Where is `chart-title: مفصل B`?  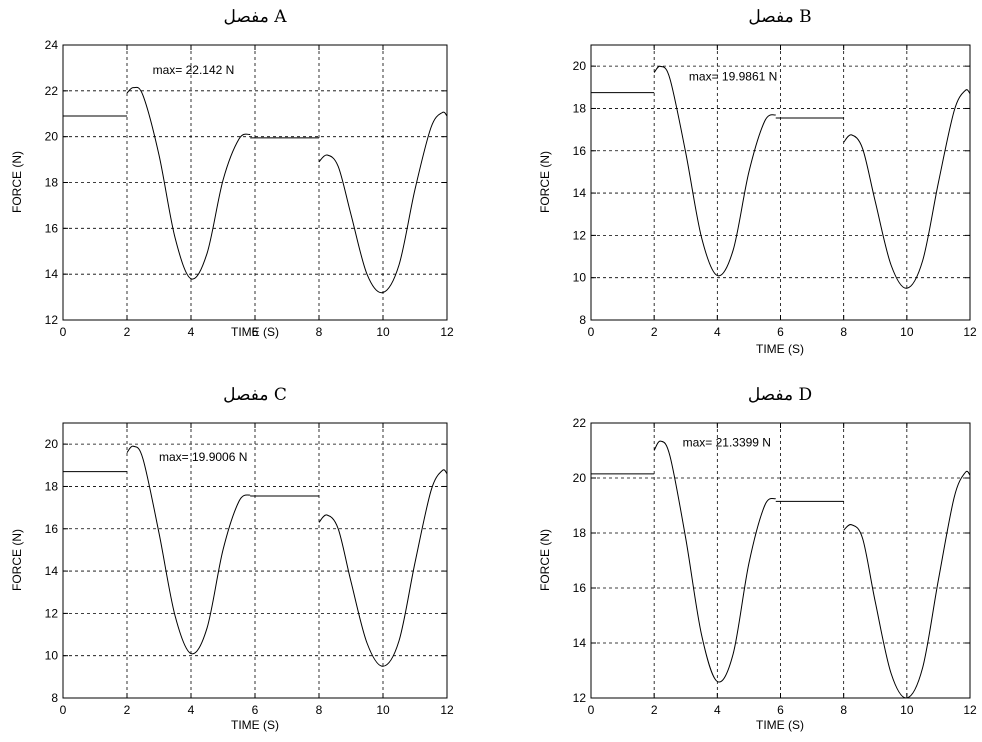 chart-title: مفصل B is located at coordinates (779, 17).